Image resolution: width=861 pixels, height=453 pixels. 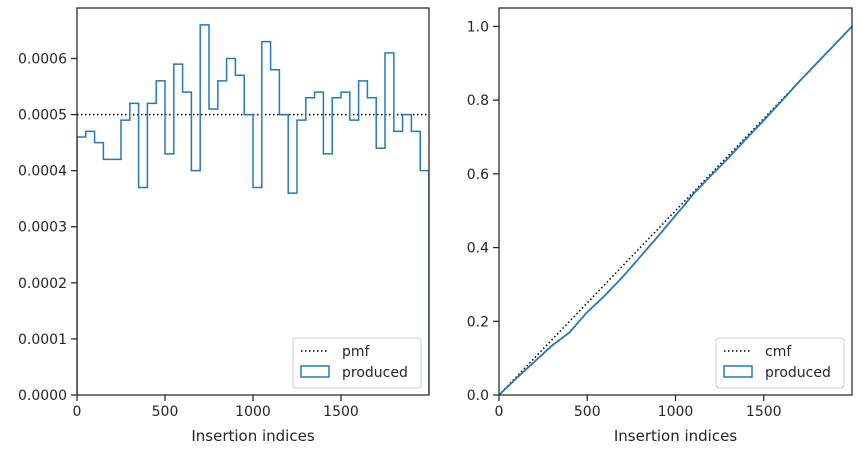 What do you see at coordinates (478, 322) in the screenshot?
I see `y-tick-label: 0.2` at bounding box center [478, 322].